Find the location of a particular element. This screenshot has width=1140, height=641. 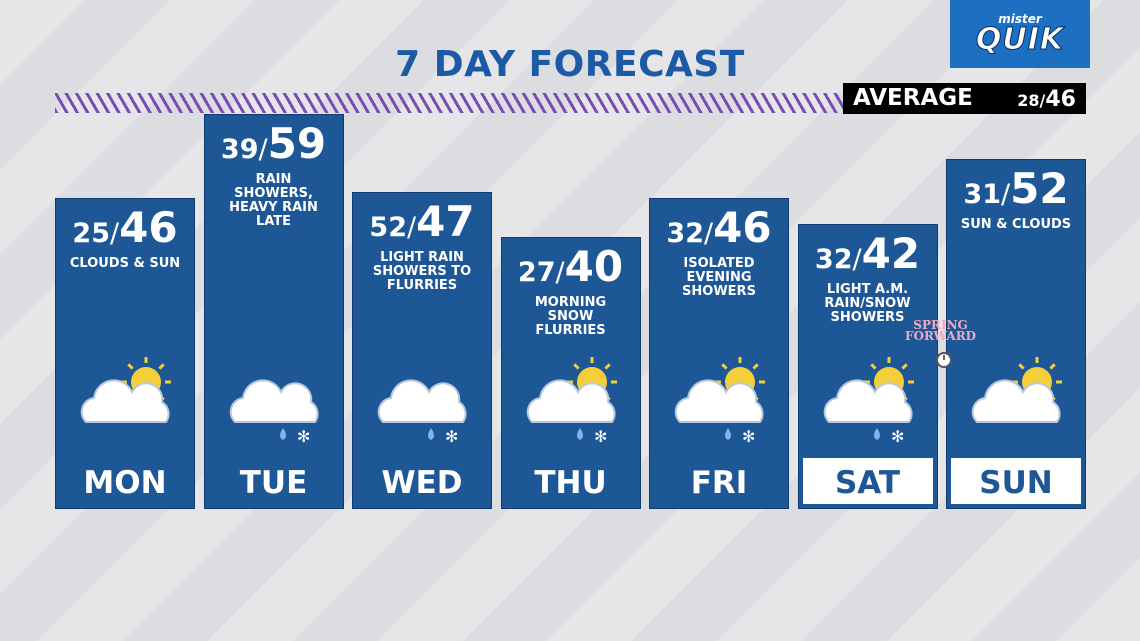

average-label: AVERAGE is located at coordinates (913, 98).